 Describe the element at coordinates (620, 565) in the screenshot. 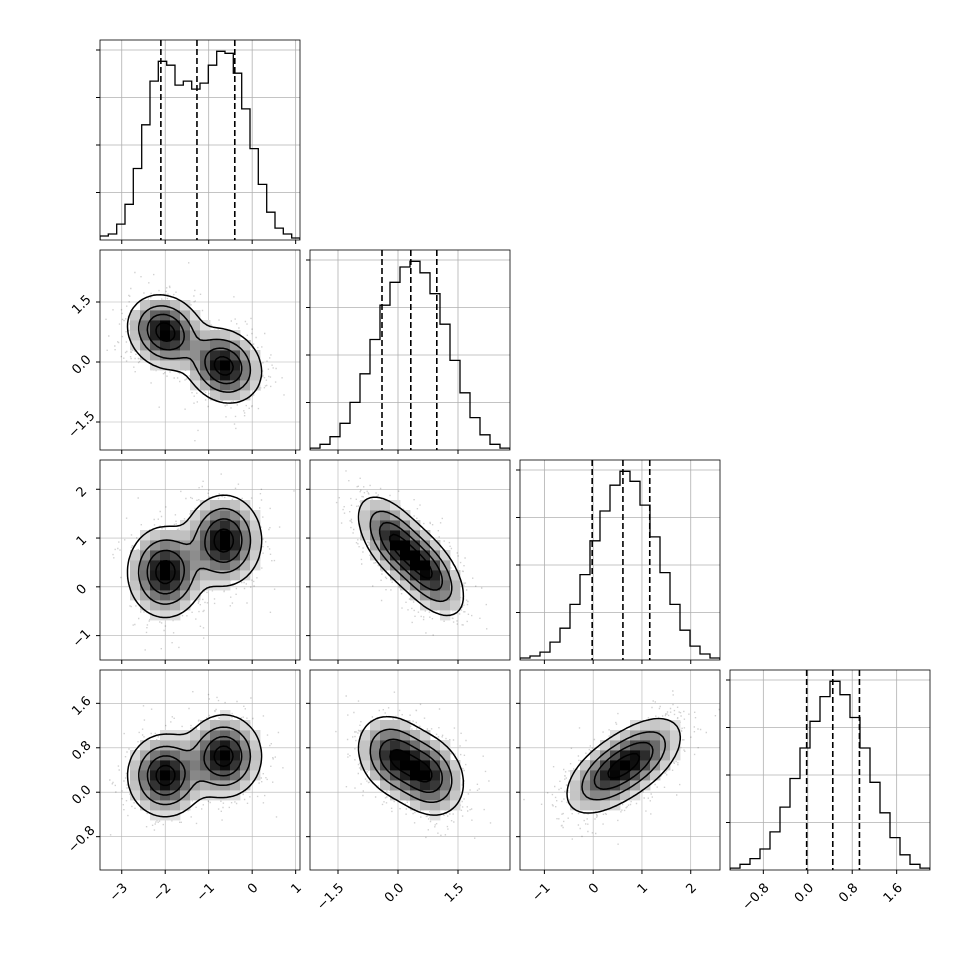

I see `histogram-step` at that location.